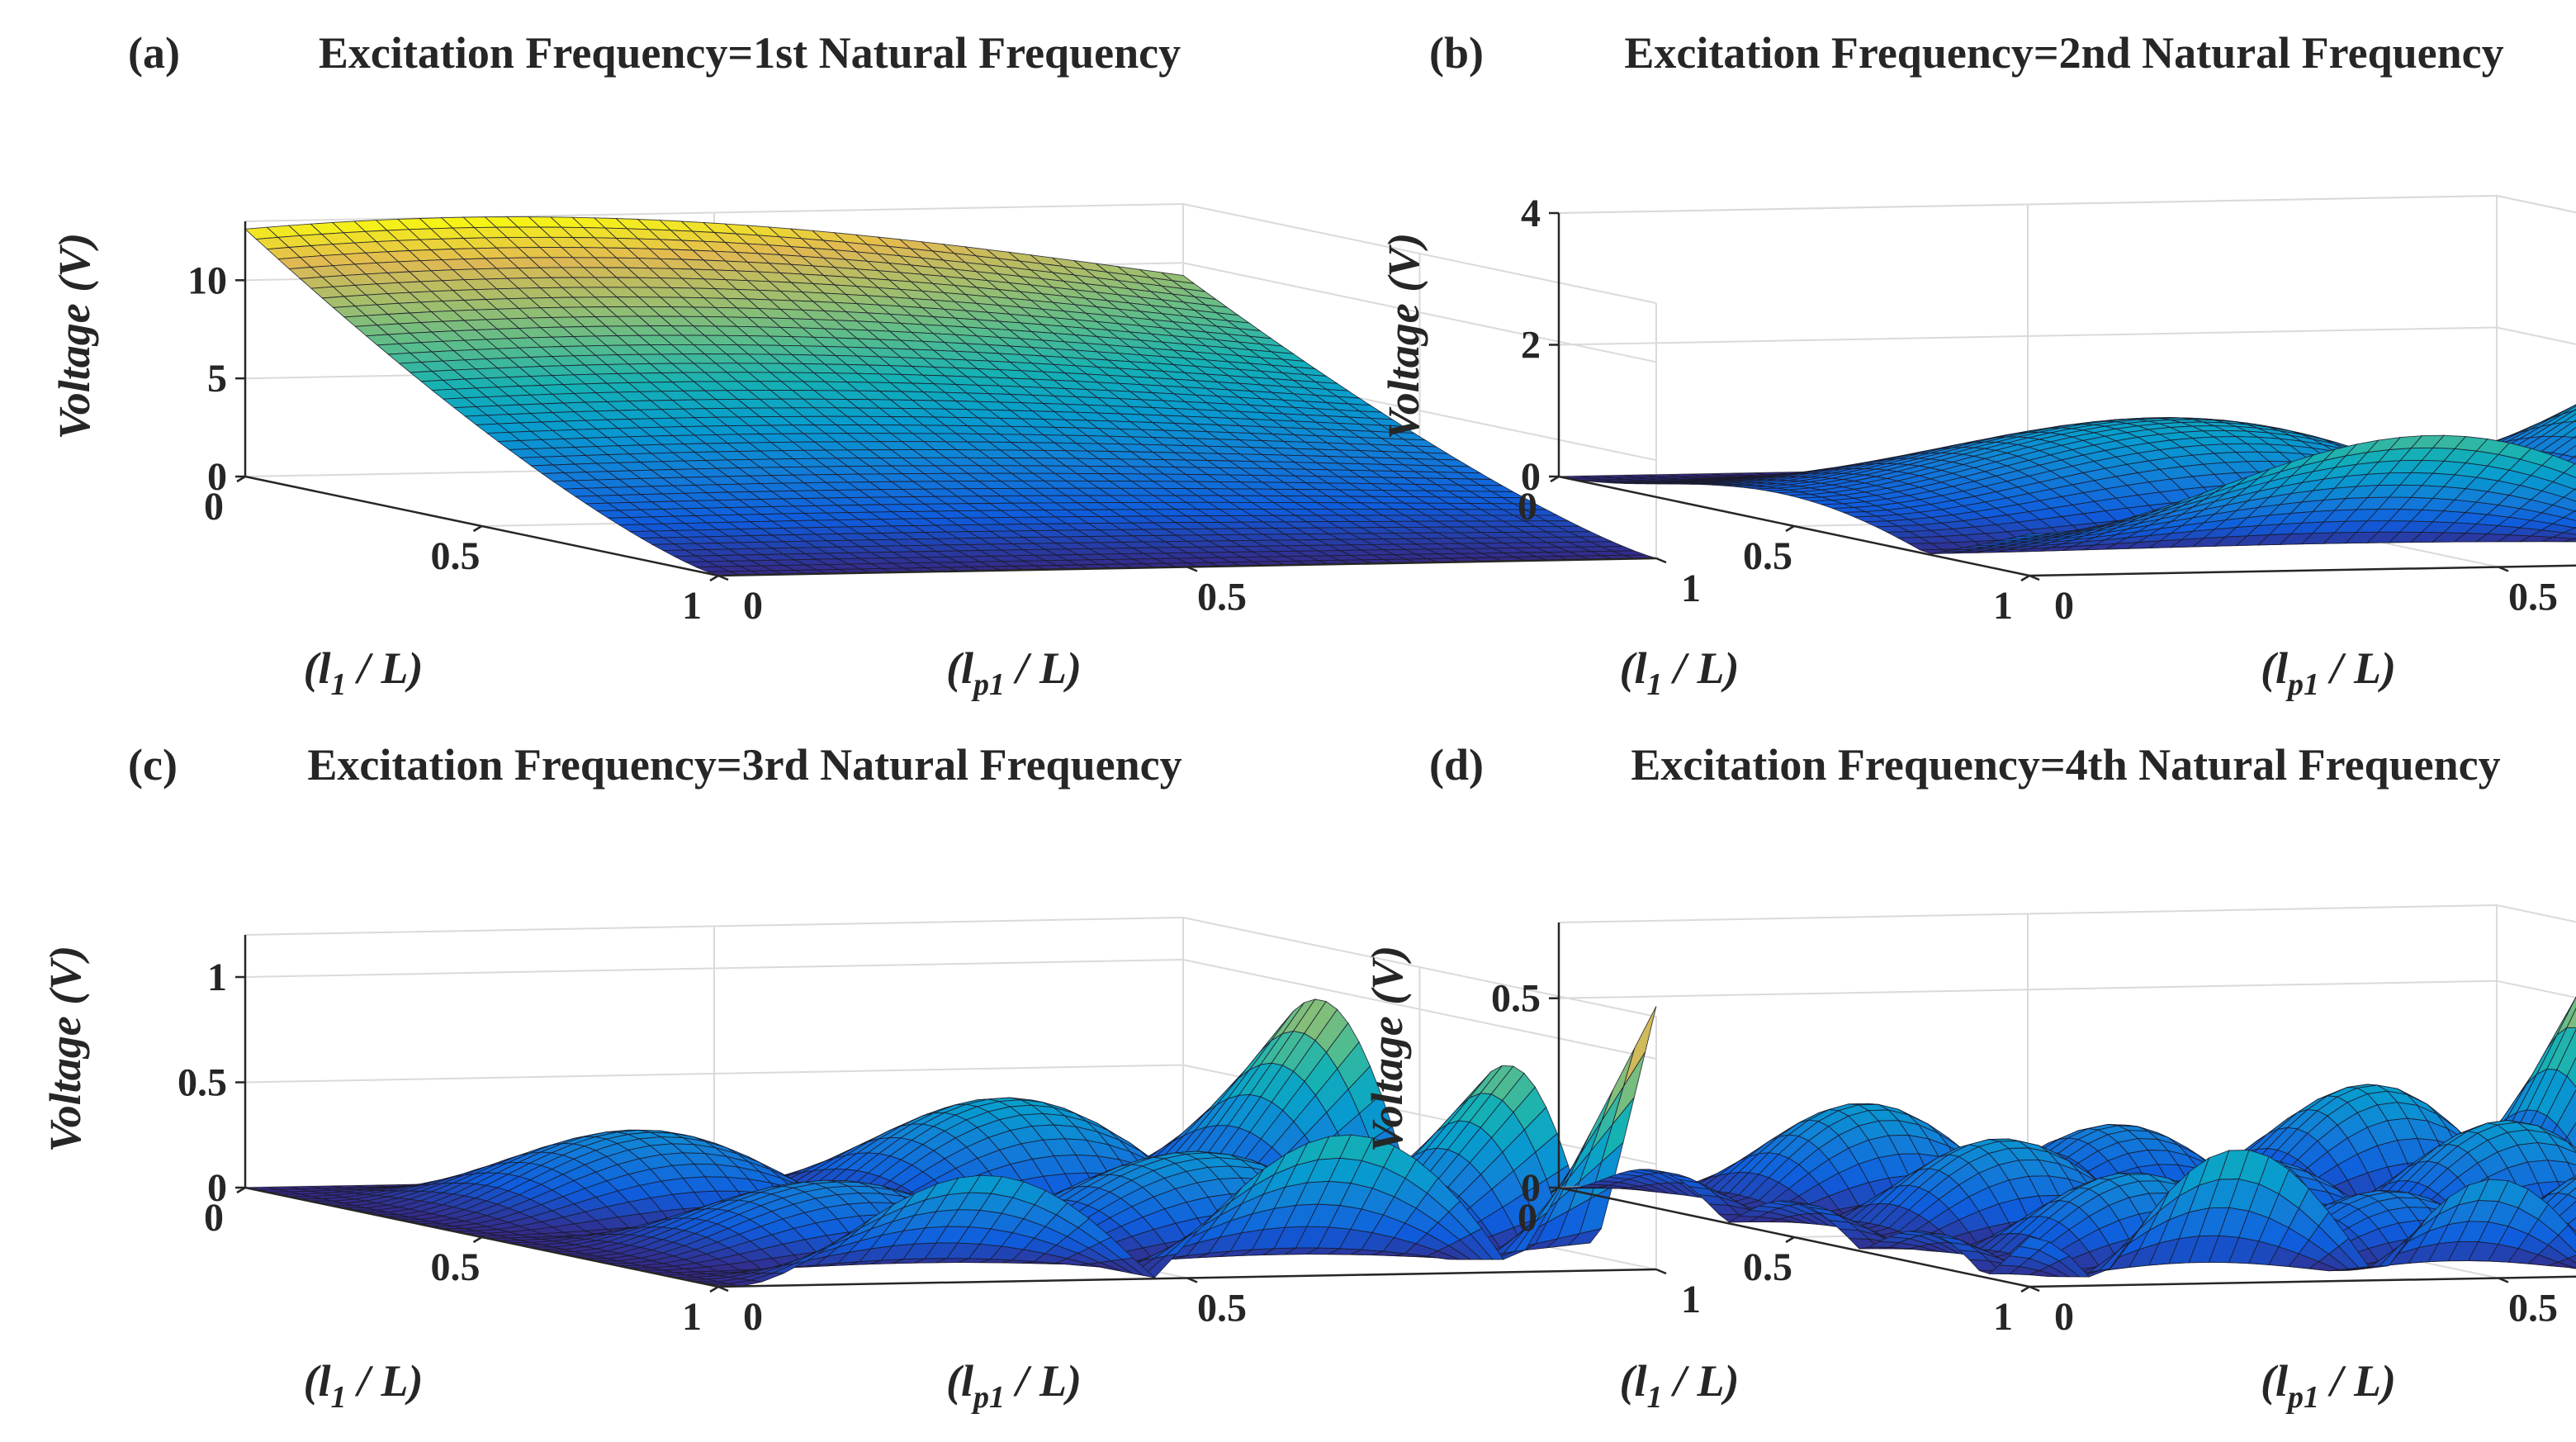  I want to click on surface, so click(950, 396).